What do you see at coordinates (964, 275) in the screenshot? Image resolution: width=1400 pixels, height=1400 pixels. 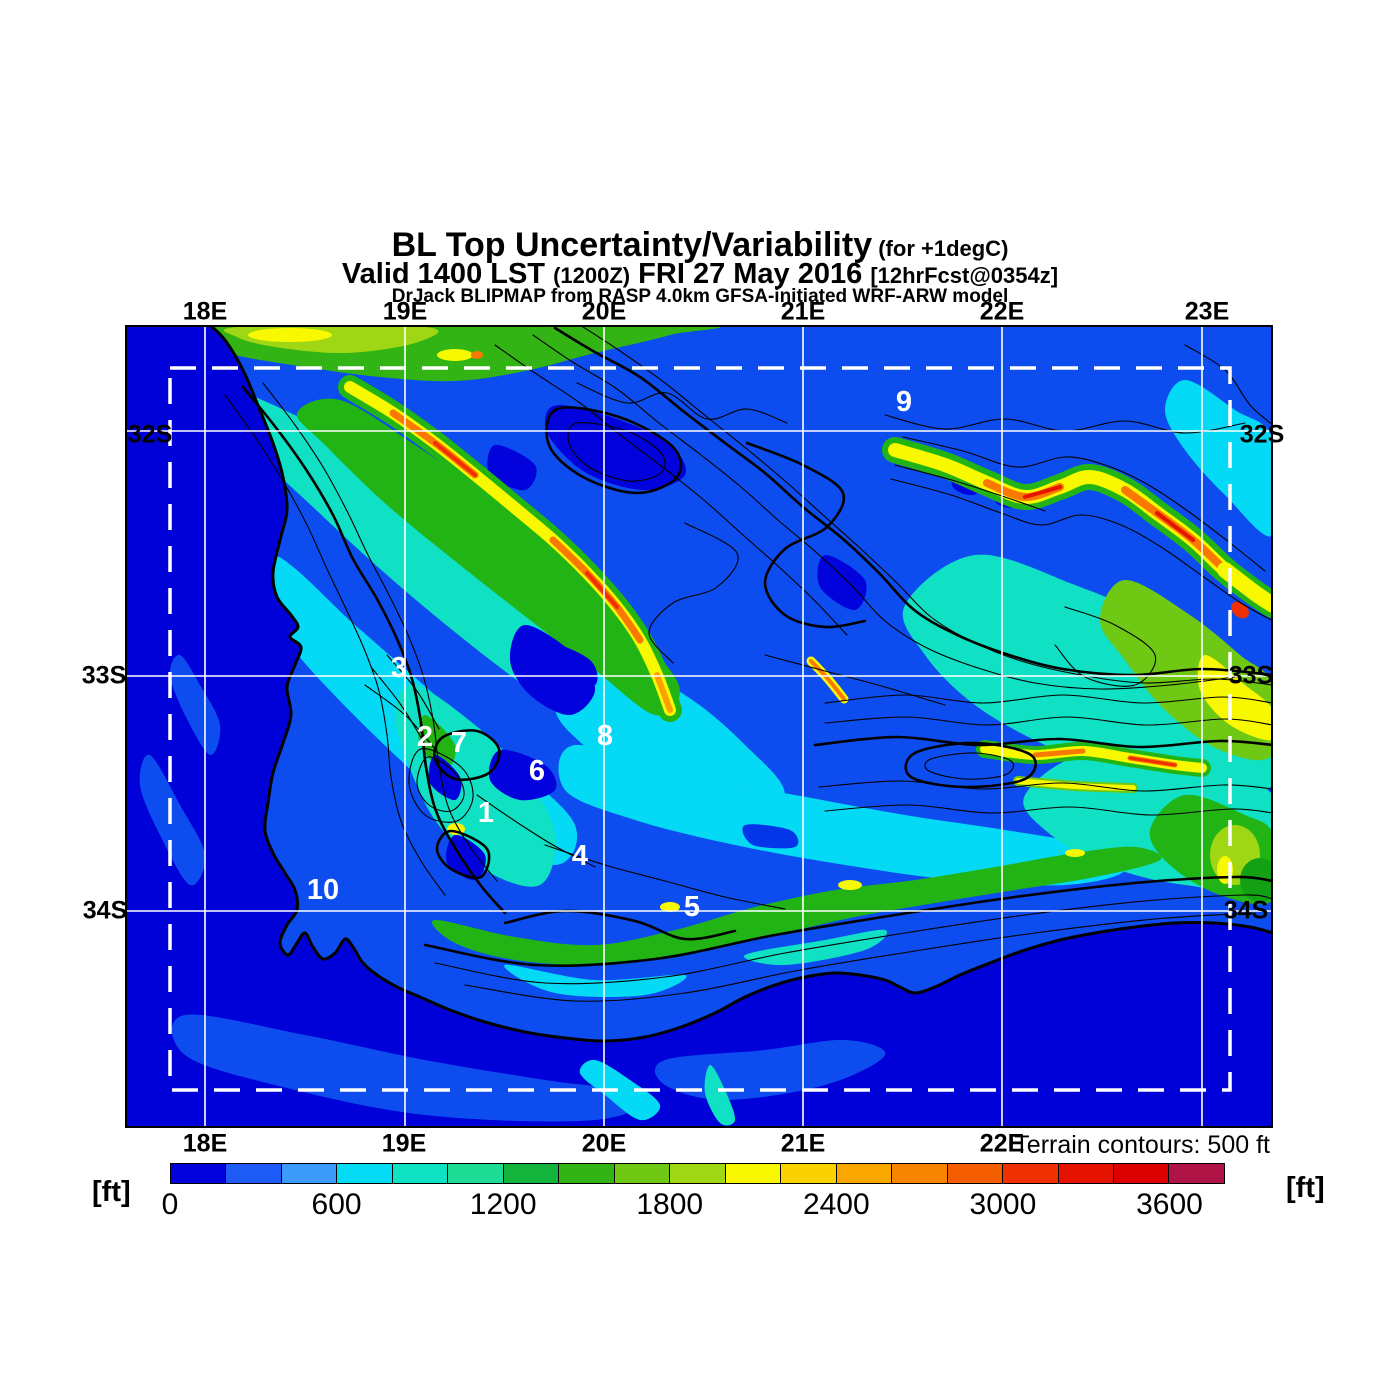 I see `forecast-run: [12hrFcst@0354z]` at bounding box center [964, 275].